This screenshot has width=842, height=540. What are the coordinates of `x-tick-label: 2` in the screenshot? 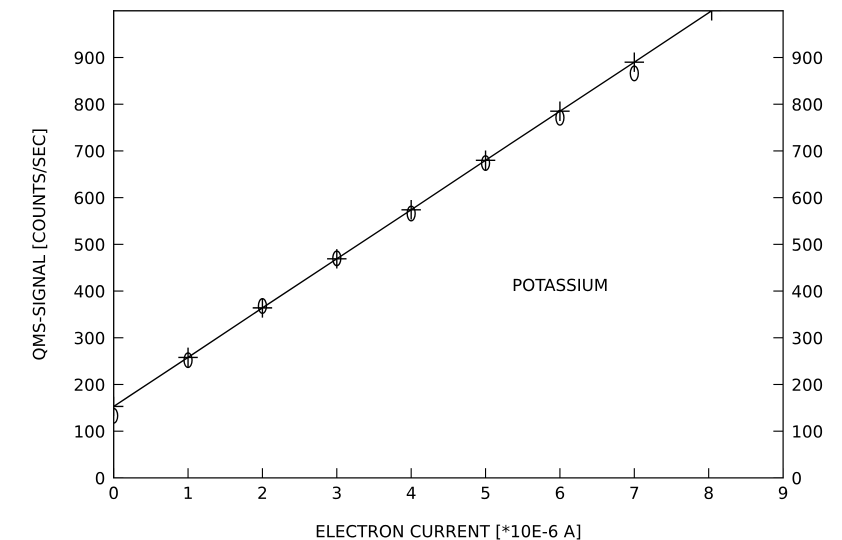 It's located at (262, 492).